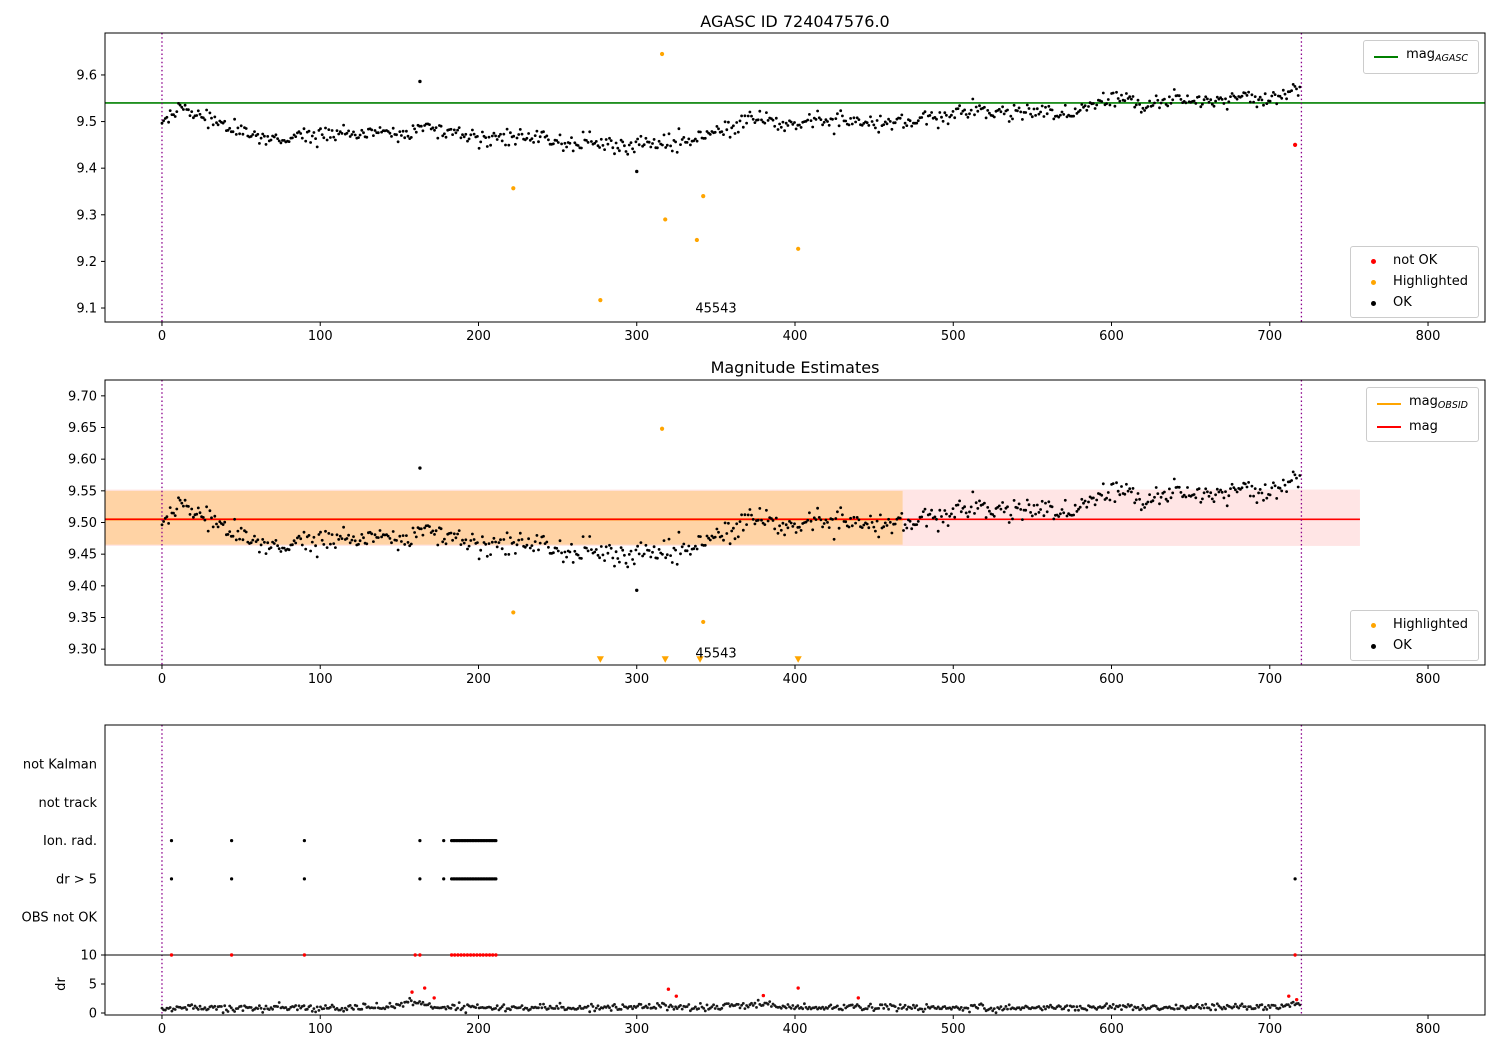 This screenshot has height=1050, width=1500. Describe the element at coordinates (1414, 635) in the screenshot. I see `chart2-marker-legend: Highlighted OK` at that location.